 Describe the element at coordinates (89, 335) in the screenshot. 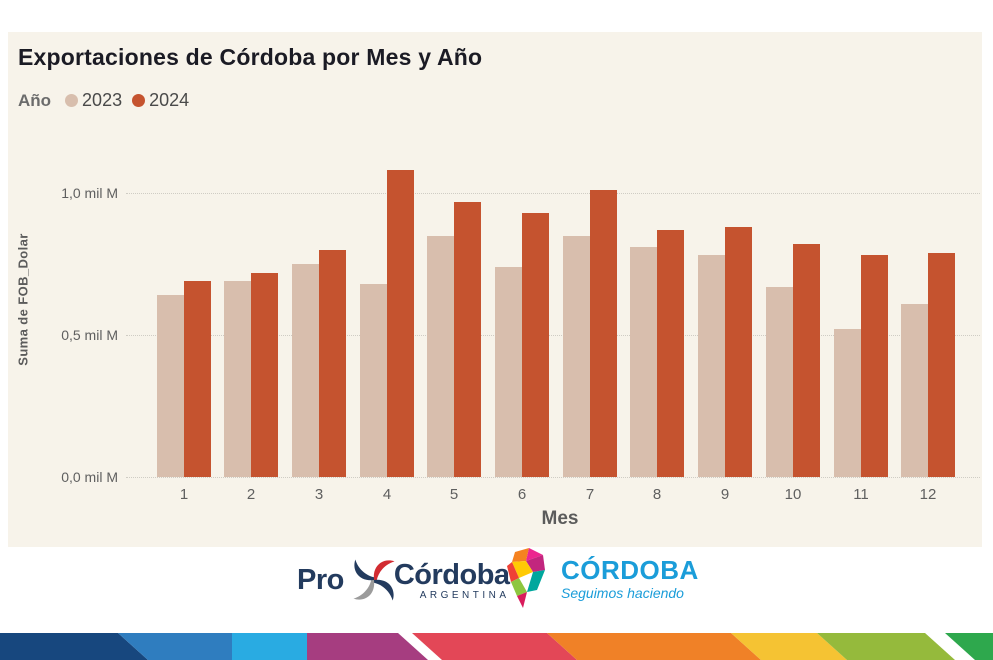

I see `y-tick-label: 0,5 mil M` at that location.